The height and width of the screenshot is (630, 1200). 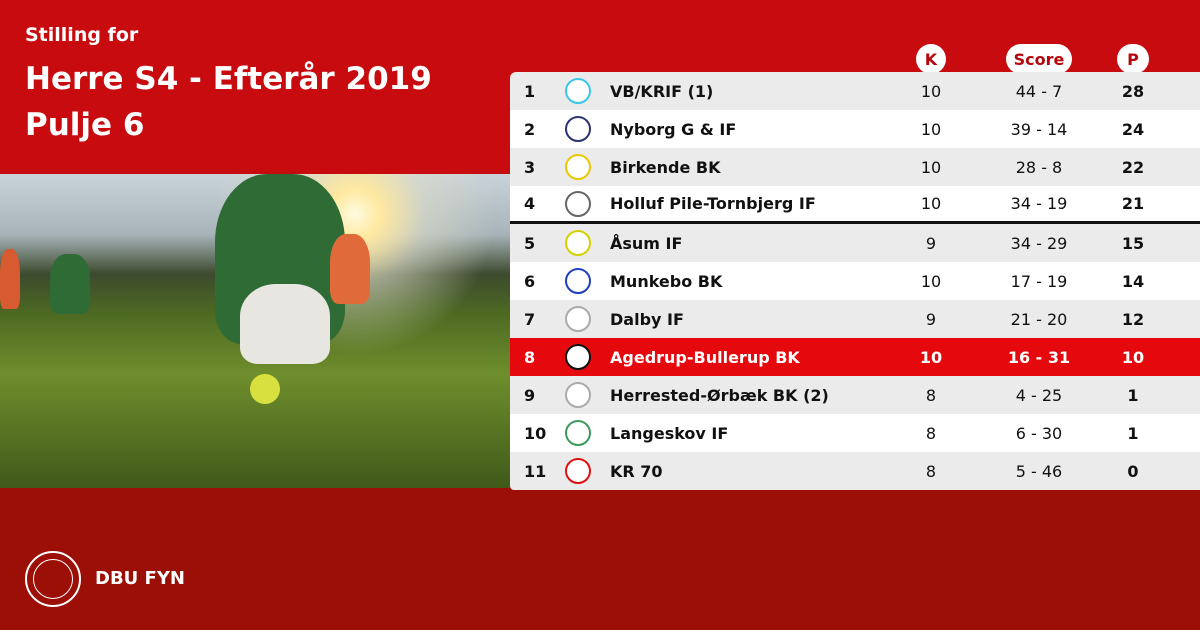 What do you see at coordinates (1039, 167) in the screenshot?
I see `score: 28 - 8` at bounding box center [1039, 167].